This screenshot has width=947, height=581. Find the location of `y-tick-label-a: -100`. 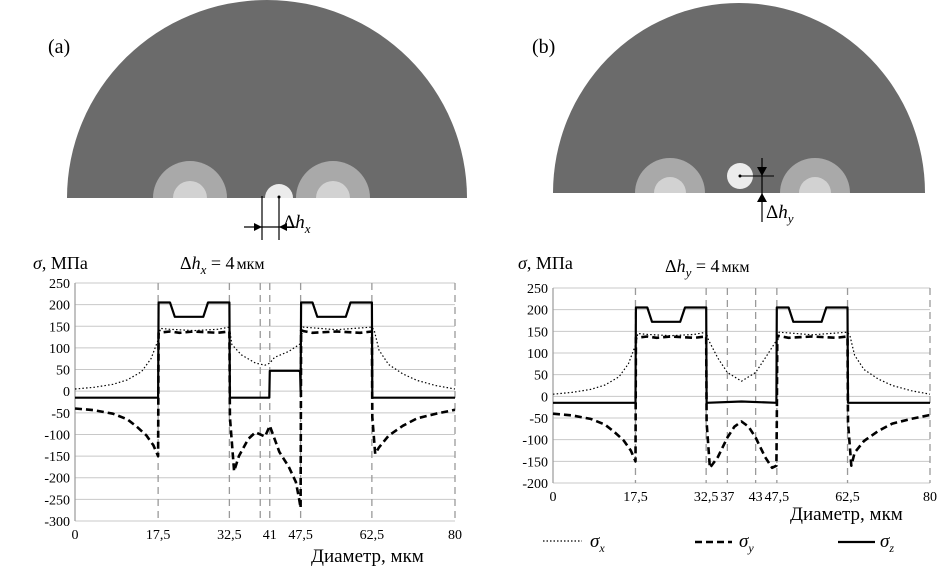

y-tick-label-a: -100 is located at coordinates (57, 435).